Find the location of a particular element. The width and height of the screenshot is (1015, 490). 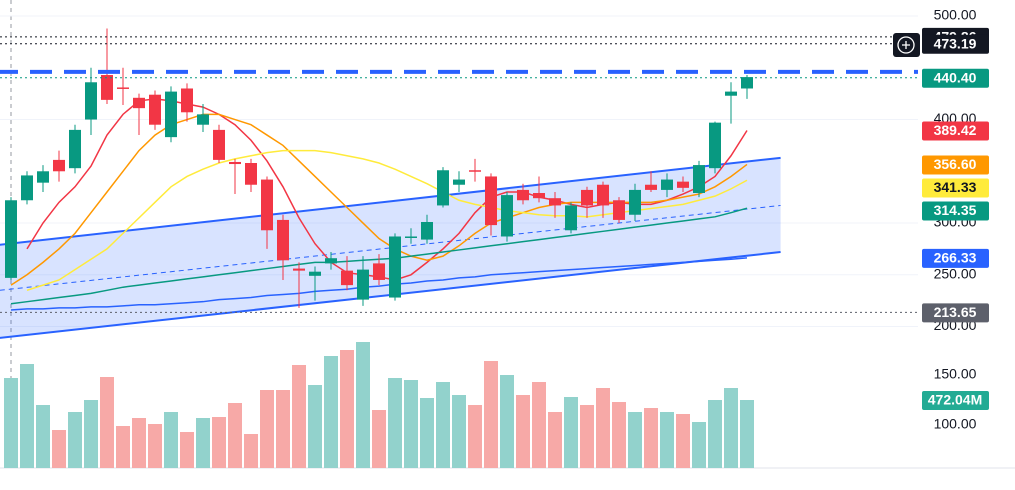

series-badge: 314.35 is located at coordinates (955, 210).